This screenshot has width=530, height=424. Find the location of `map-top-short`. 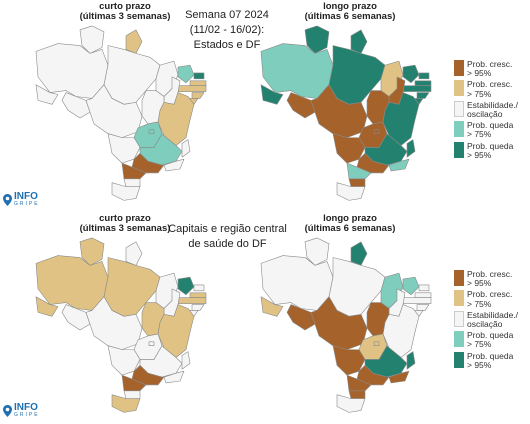

map-top-short is located at coordinates (121, 113).